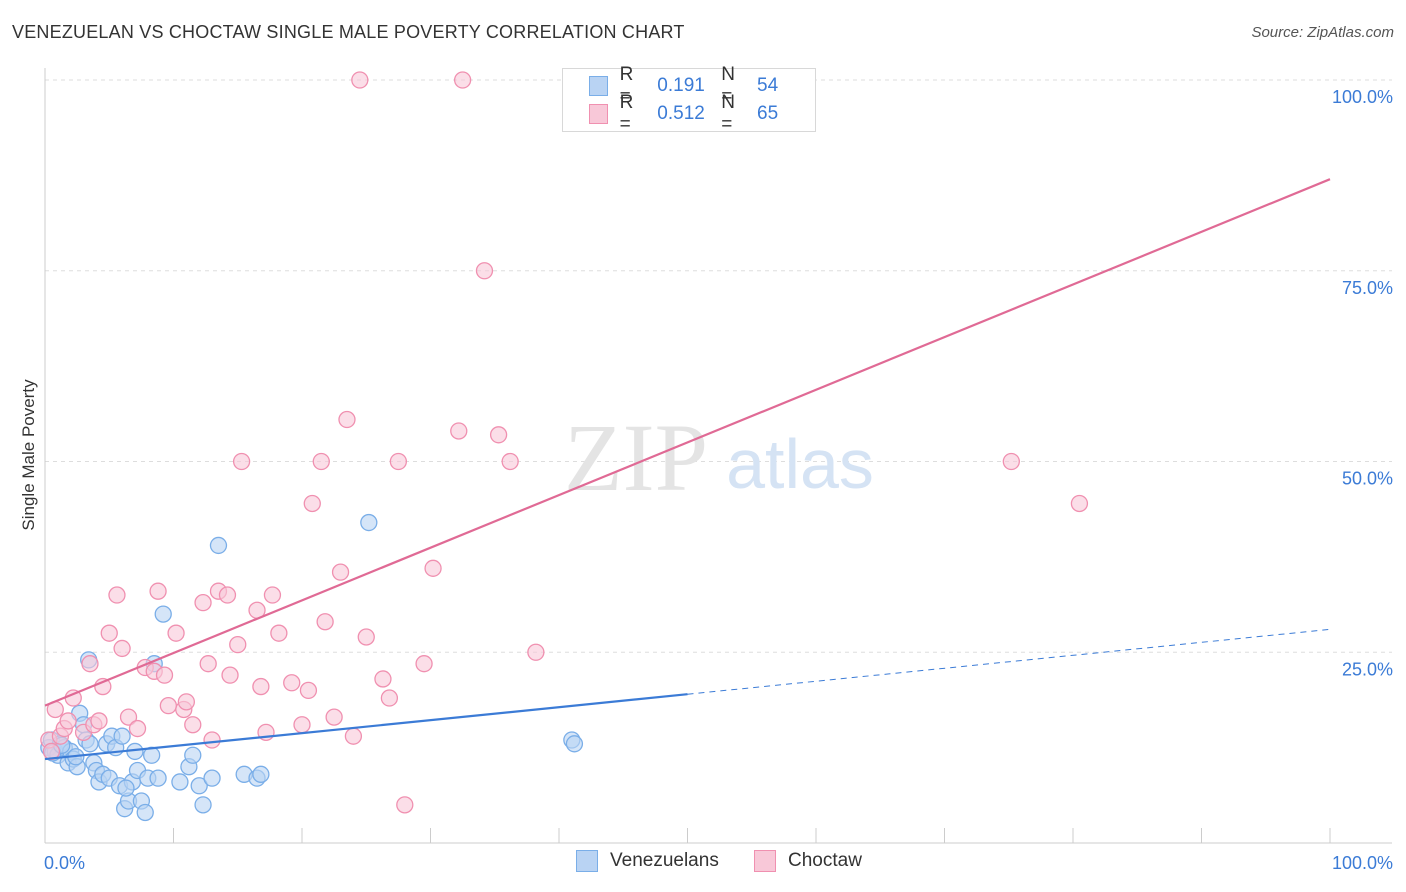 The width and height of the screenshot is (1406, 892). I want to click on watermark-atlas: atlas, so click(800, 464).